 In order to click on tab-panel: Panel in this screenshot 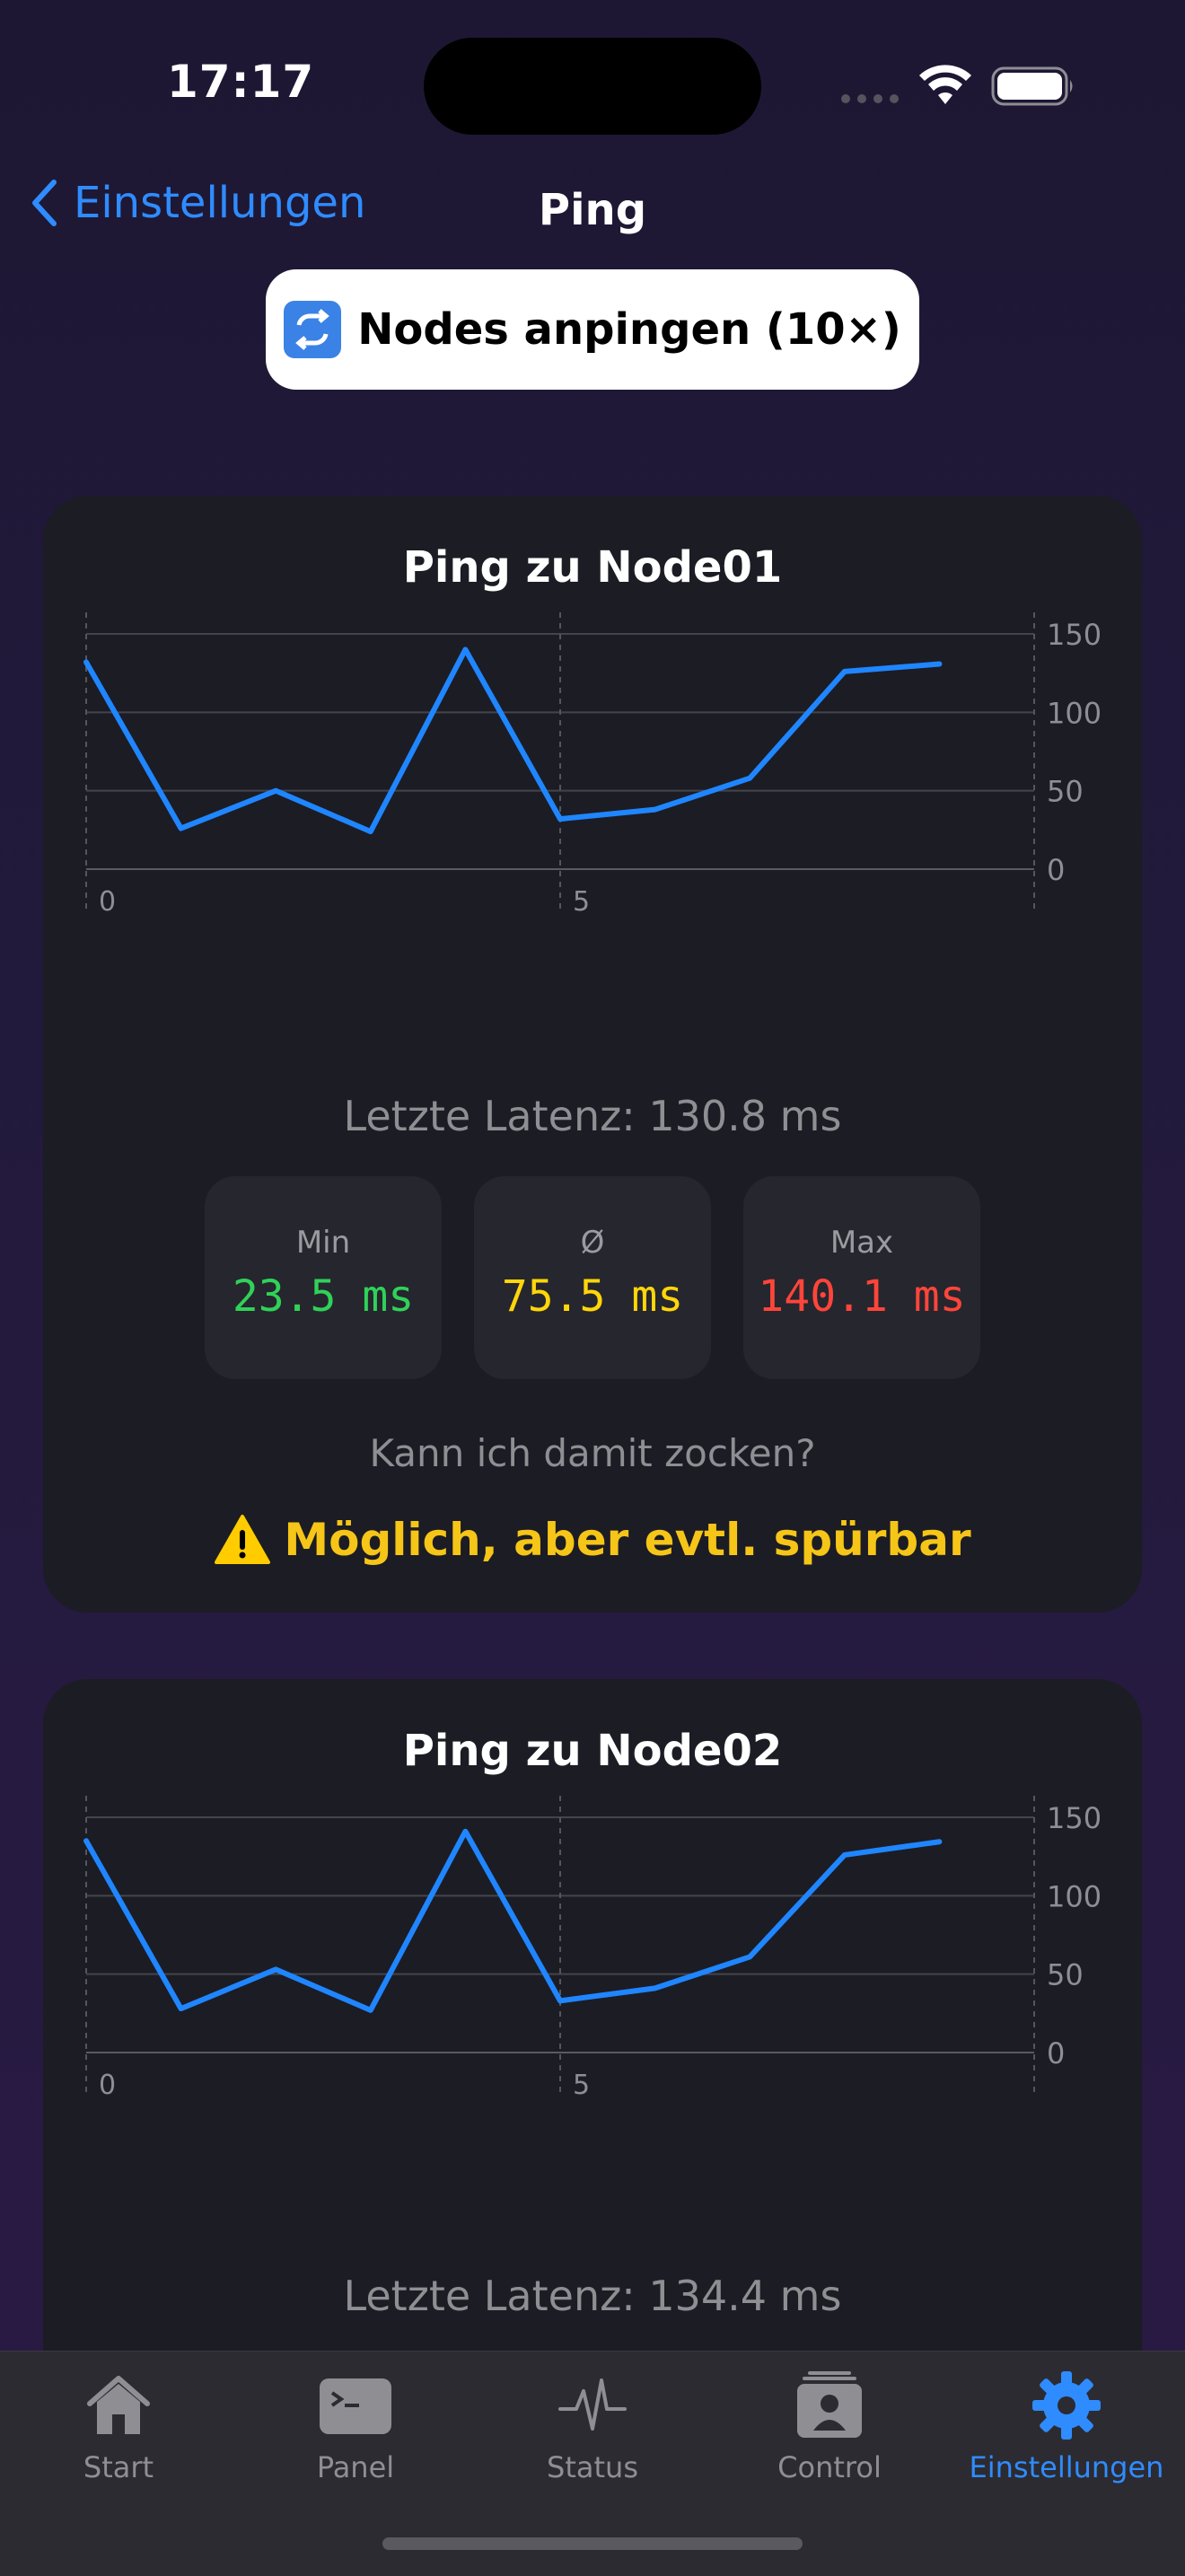, I will do `click(355, 2432)`.